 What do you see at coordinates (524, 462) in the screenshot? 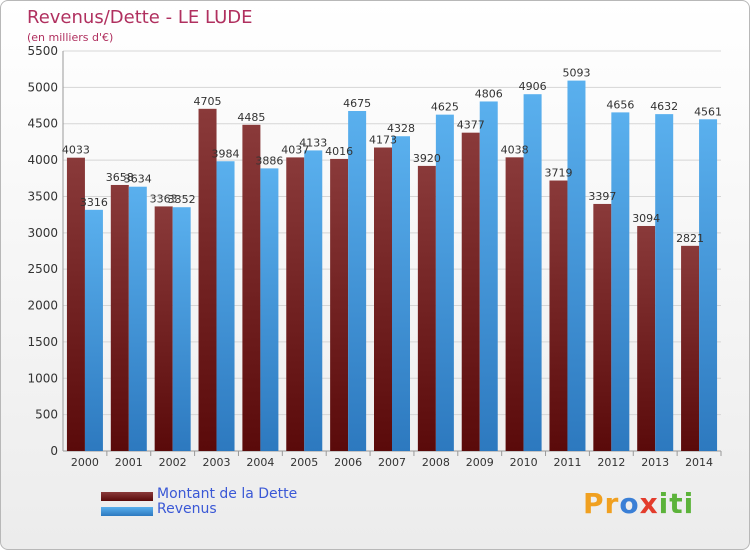
I see `x-tick-label: 2010` at bounding box center [524, 462].